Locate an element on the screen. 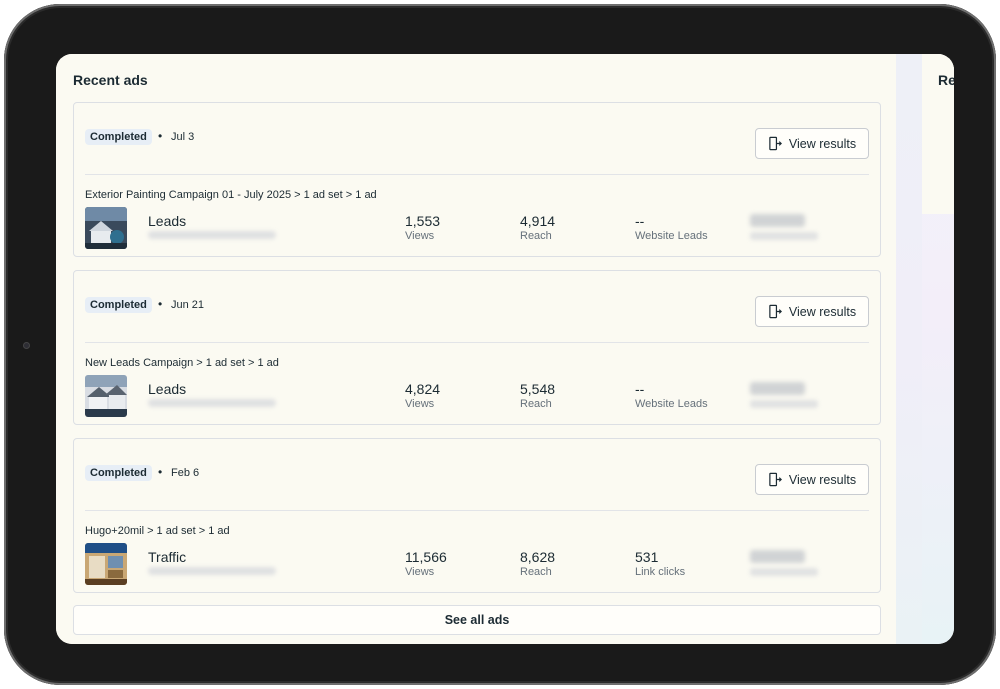 This screenshot has height=689, width=1000. section-title: Recent ads is located at coordinates (110, 80).